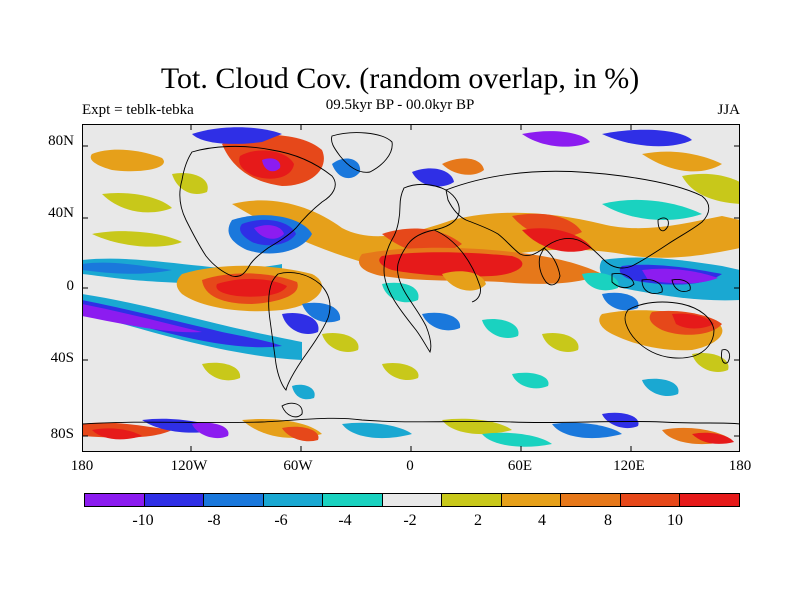  Describe the element at coordinates (298, 466) in the screenshot. I see `lon-label-60w: 60W` at that location.